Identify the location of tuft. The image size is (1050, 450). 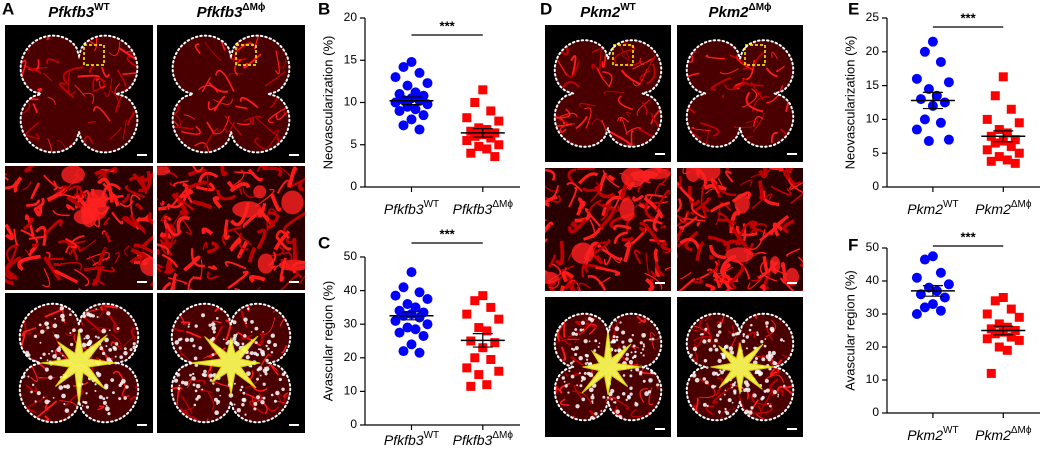
(291, 265).